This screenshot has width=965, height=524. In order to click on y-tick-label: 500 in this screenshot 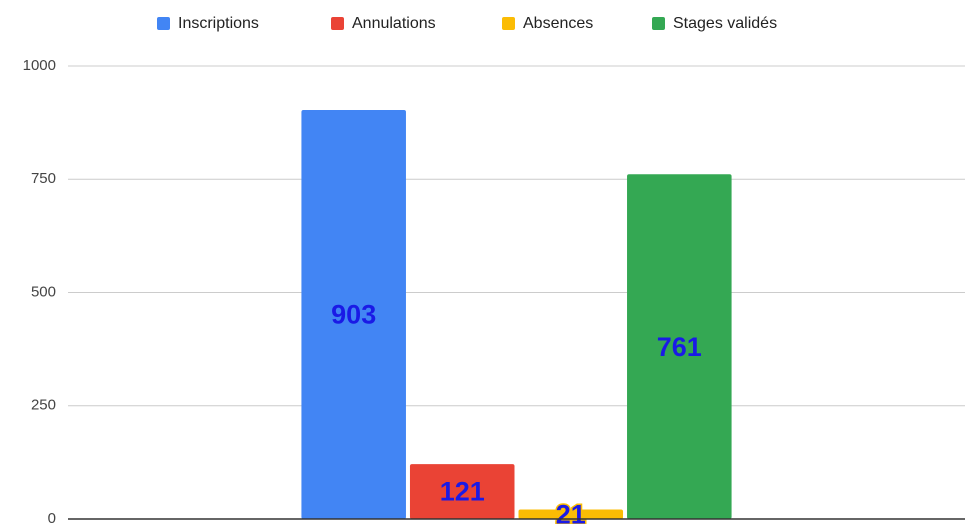, I will do `click(43, 291)`.